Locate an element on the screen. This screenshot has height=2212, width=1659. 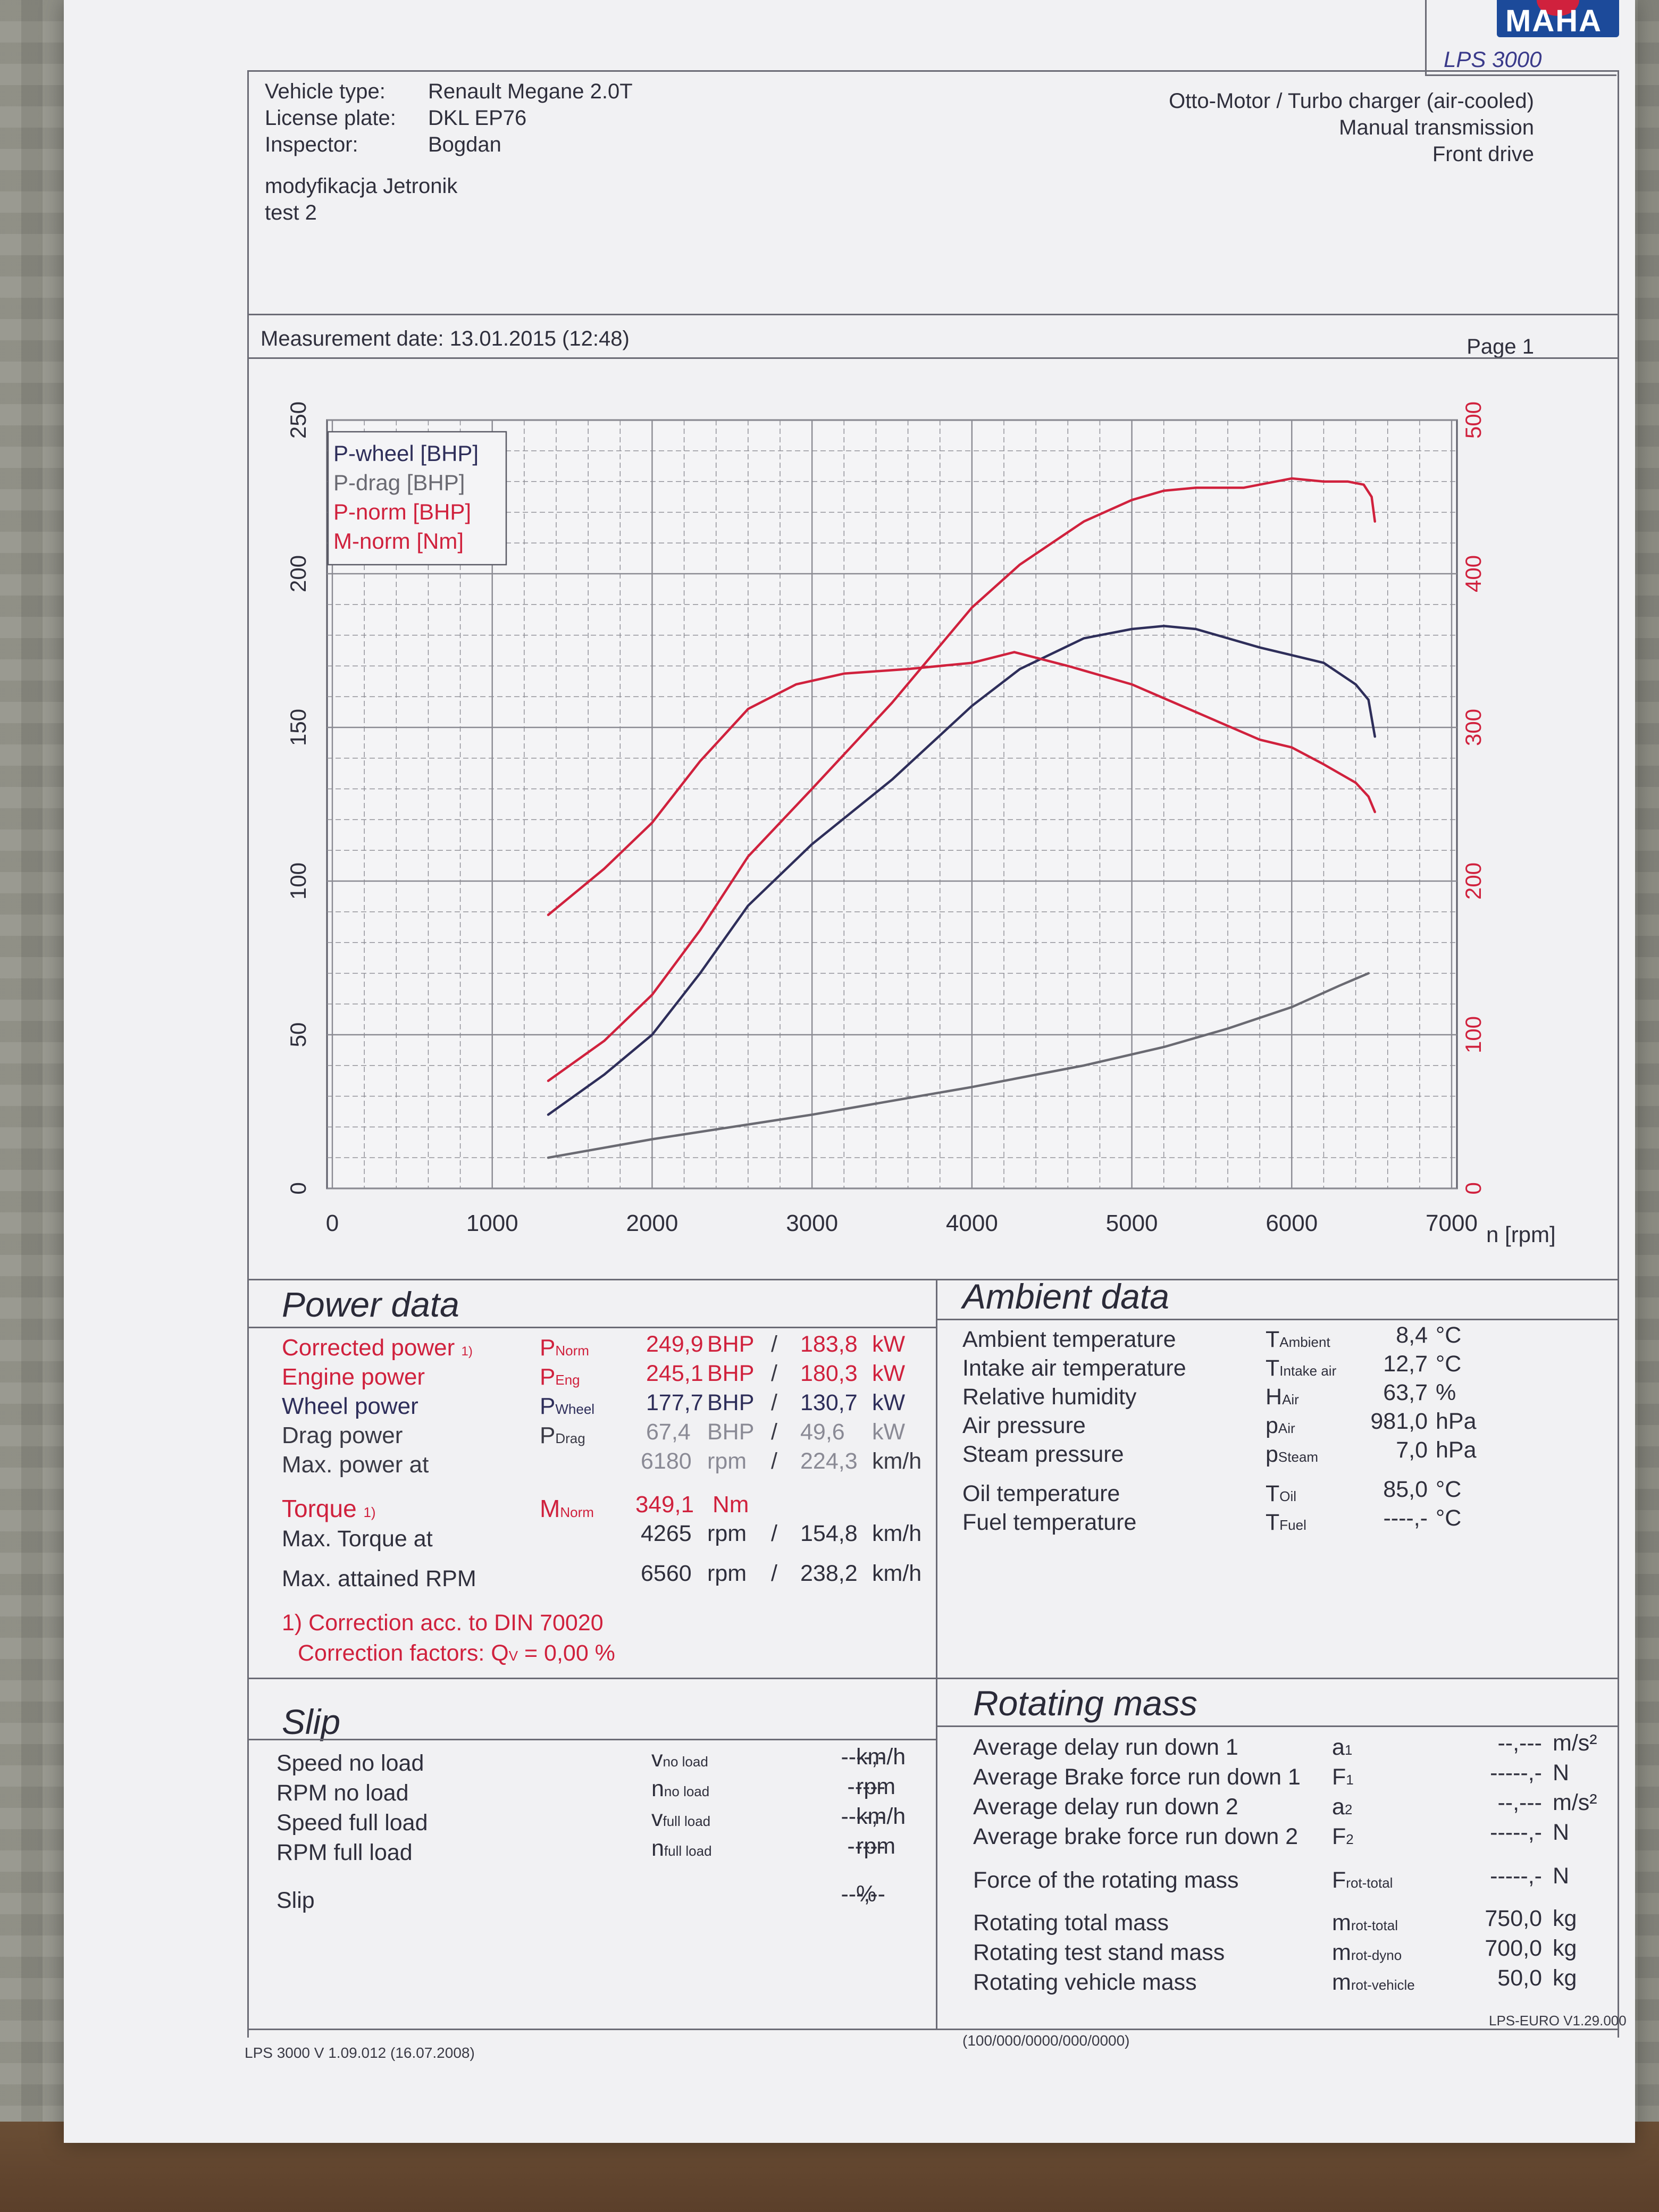
symbol-subscript: rot-vehicle is located at coordinates (1383, 1985).